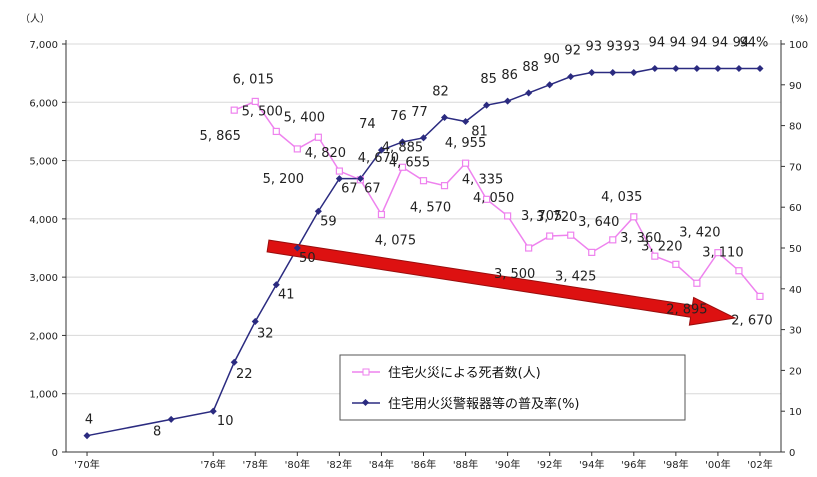 This screenshot has height=477, width=817. Describe the element at coordinates (792, 453) in the screenshot. I see `right-tick-label: 0` at that location.